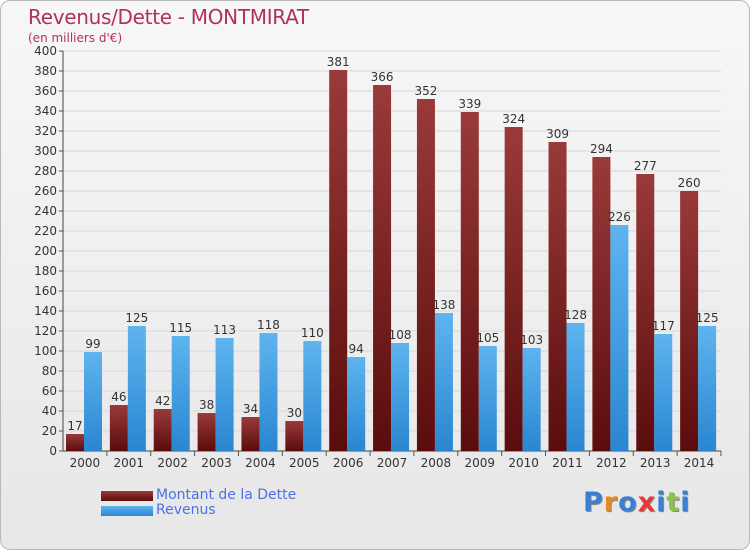 The width and height of the screenshot is (750, 550). Describe the element at coordinates (45, 151) in the screenshot. I see `y-tick-label: 300` at that location.